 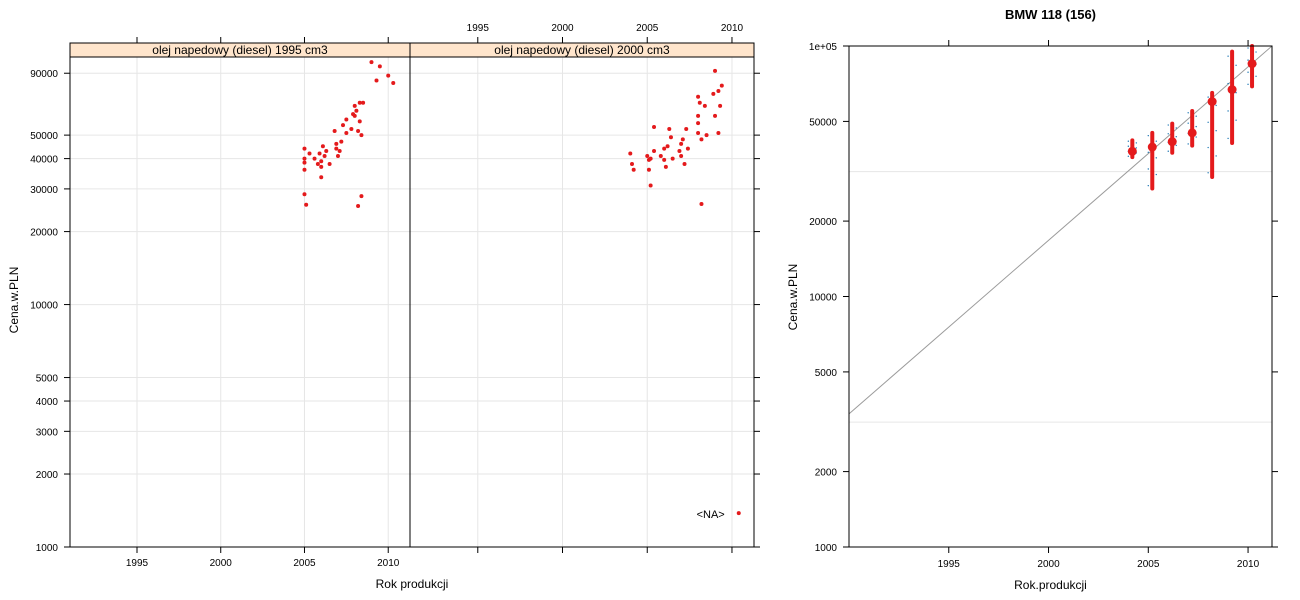 What do you see at coordinates (47, 432) in the screenshot?
I see `y-tick-label: 3000` at bounding box center [47, 432].